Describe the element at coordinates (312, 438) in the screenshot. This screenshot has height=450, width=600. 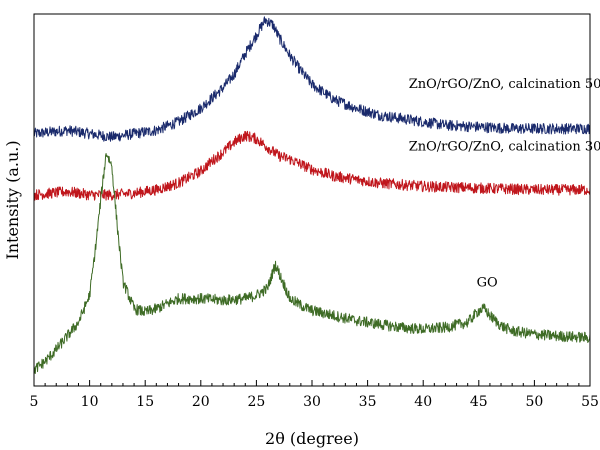
I see `x-axis-title: 2θ (degree)` at that location.